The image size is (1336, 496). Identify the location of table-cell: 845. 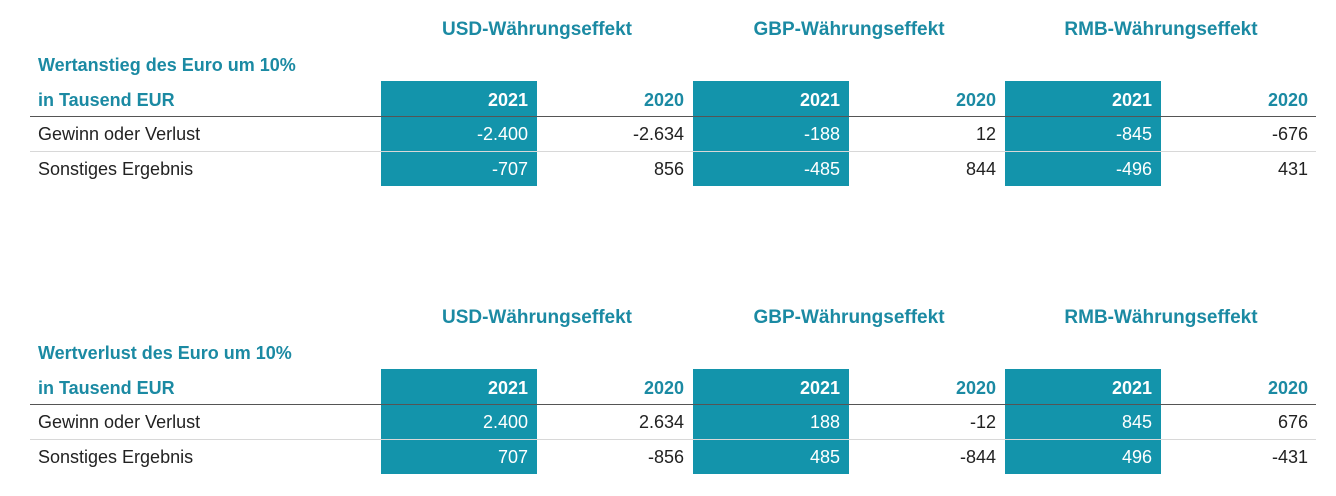
(1136, 422).